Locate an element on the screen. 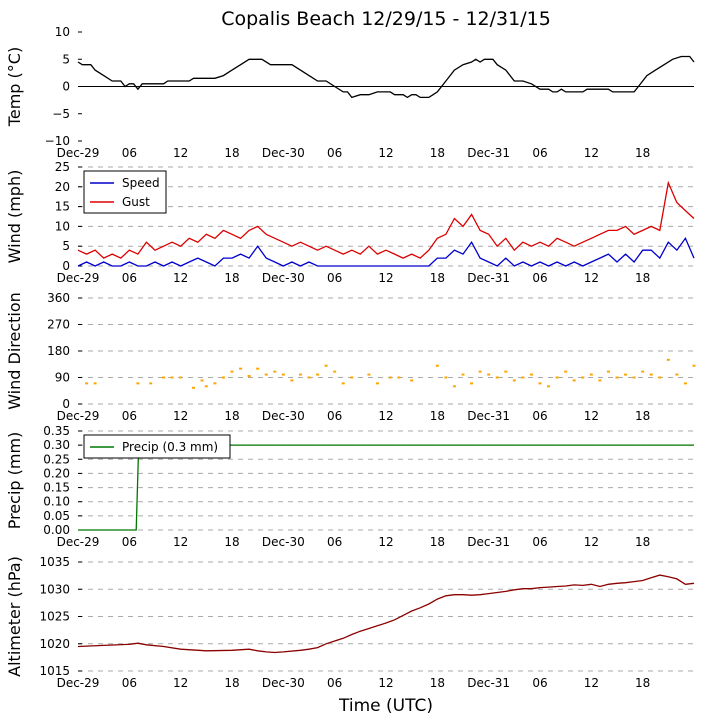 The height and width of the screenshot is (725, 705). y-tick-label: 25 is located at coordinates (62, 167).